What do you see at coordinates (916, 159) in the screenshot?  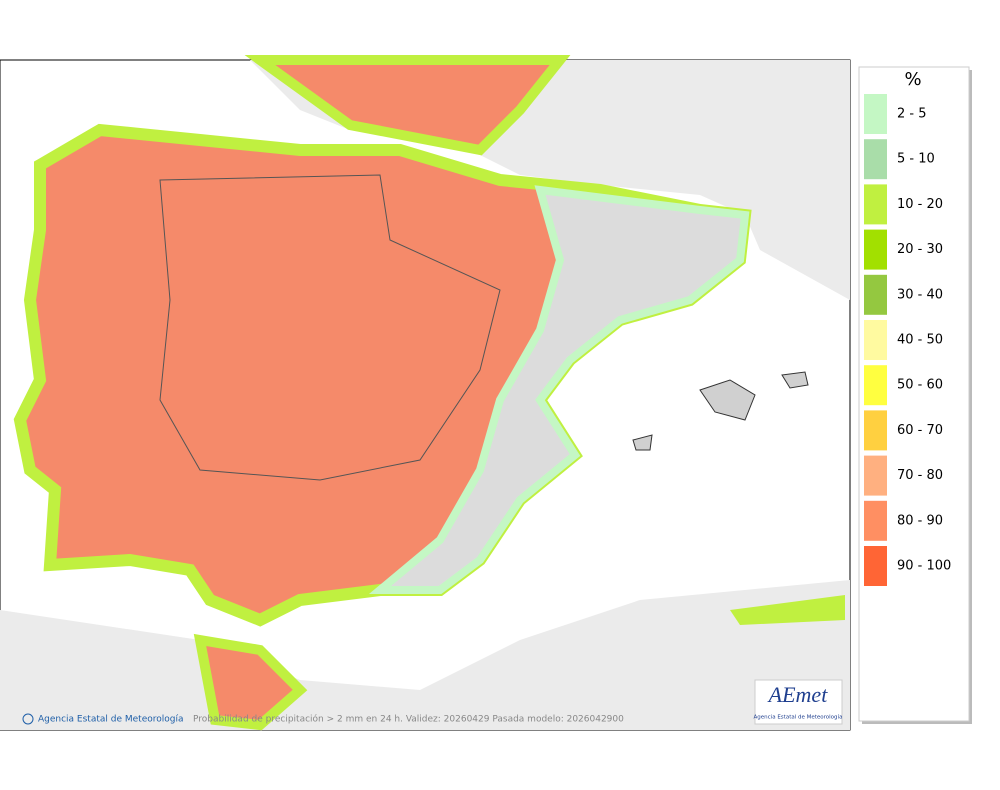 I see `legend-label: 5 - 10` at bounding box center [916, 159].